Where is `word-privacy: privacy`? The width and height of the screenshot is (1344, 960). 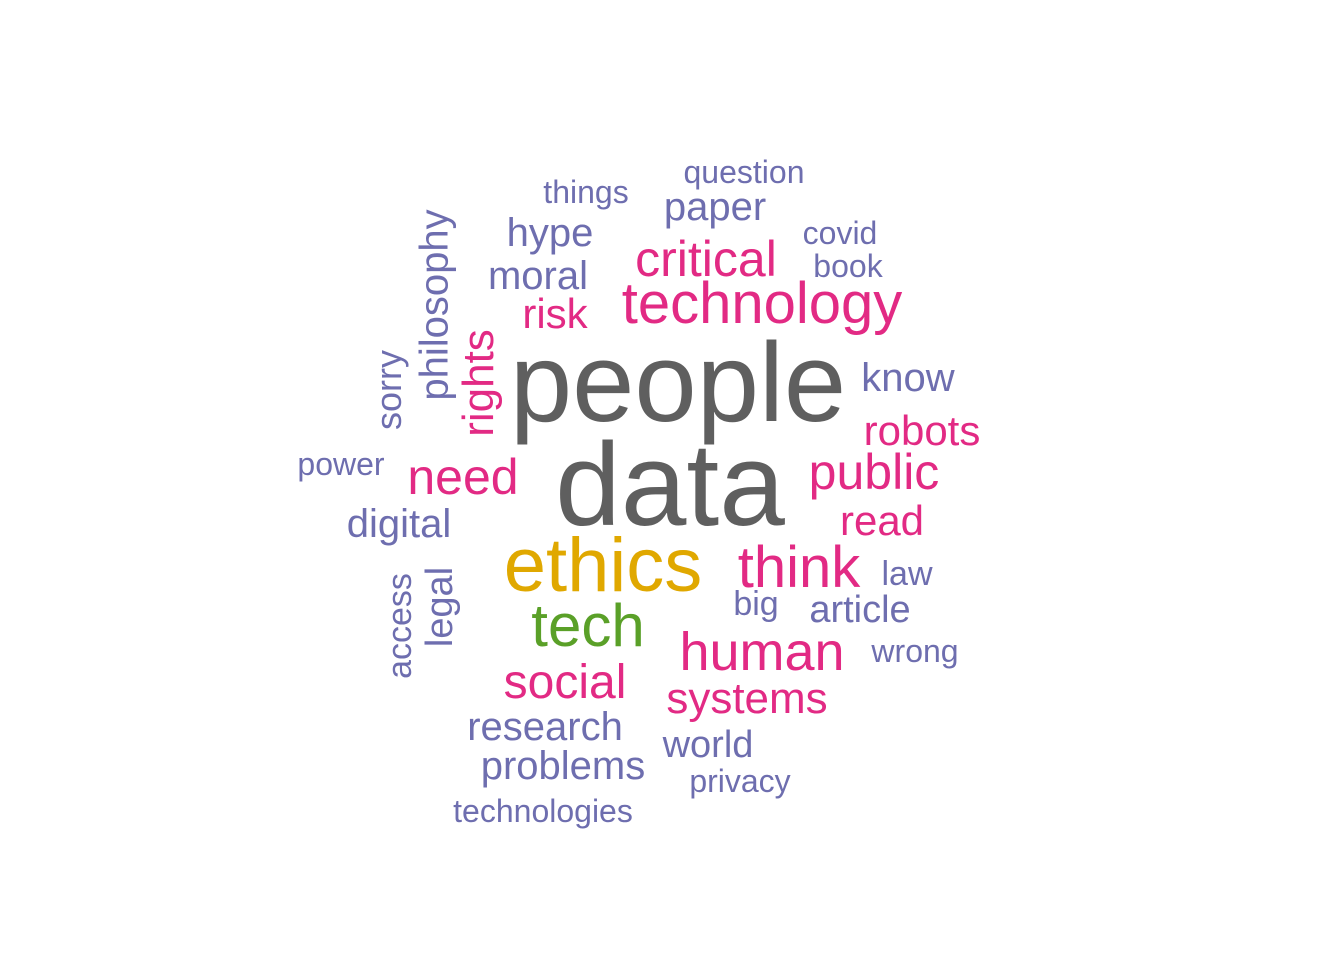 word-privacy: privacy is located at coordinates (740, 781).